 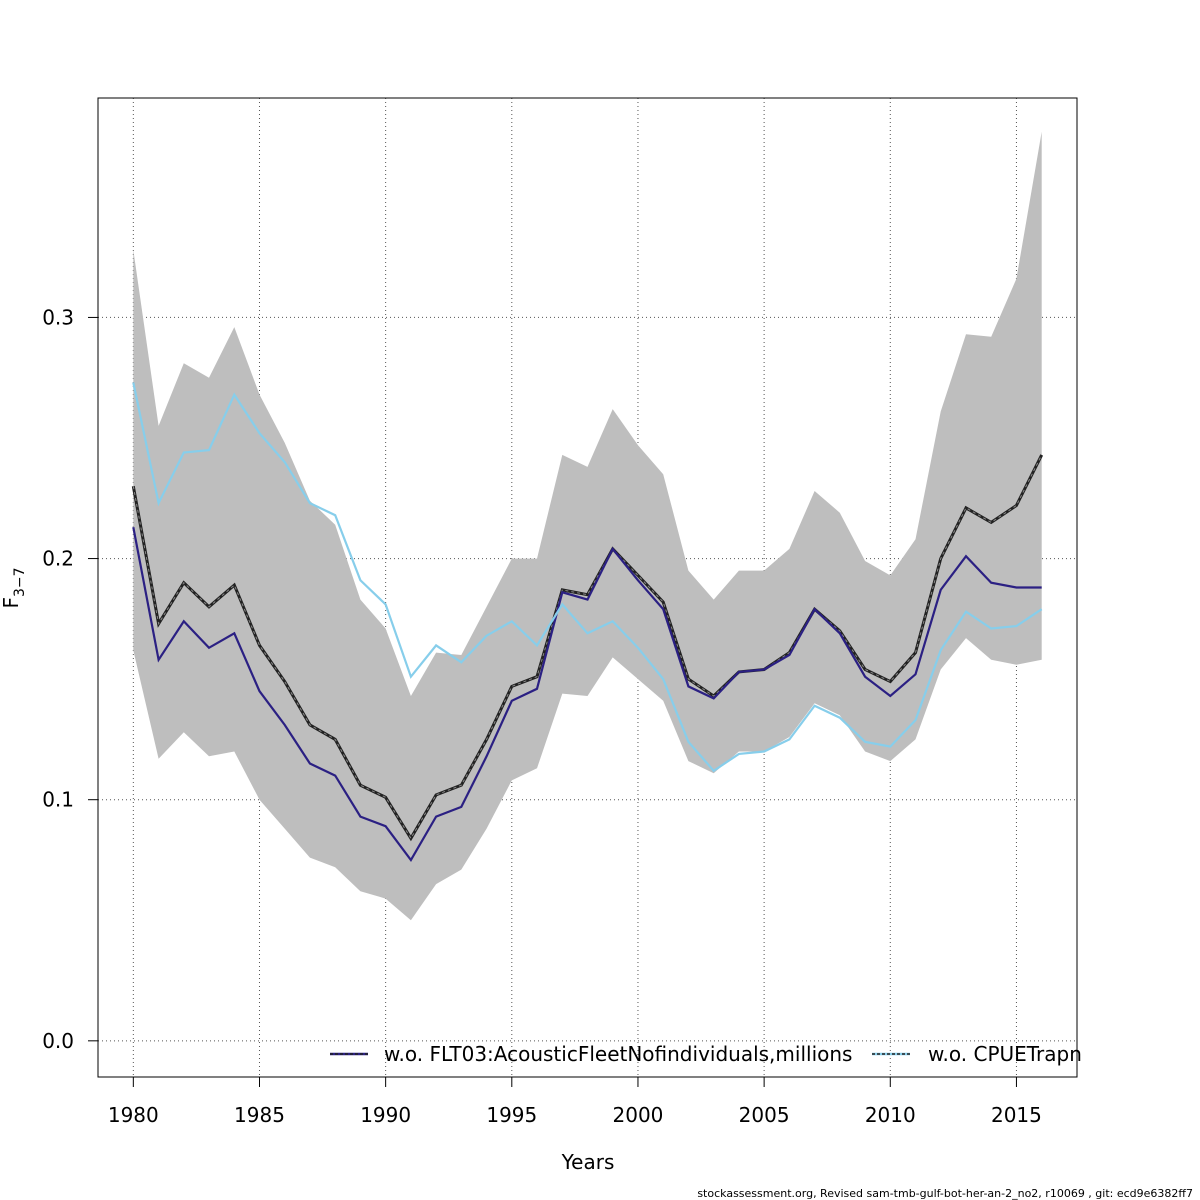 I want to click on y-tick-label: 0.3, so click(x=58, y=317).